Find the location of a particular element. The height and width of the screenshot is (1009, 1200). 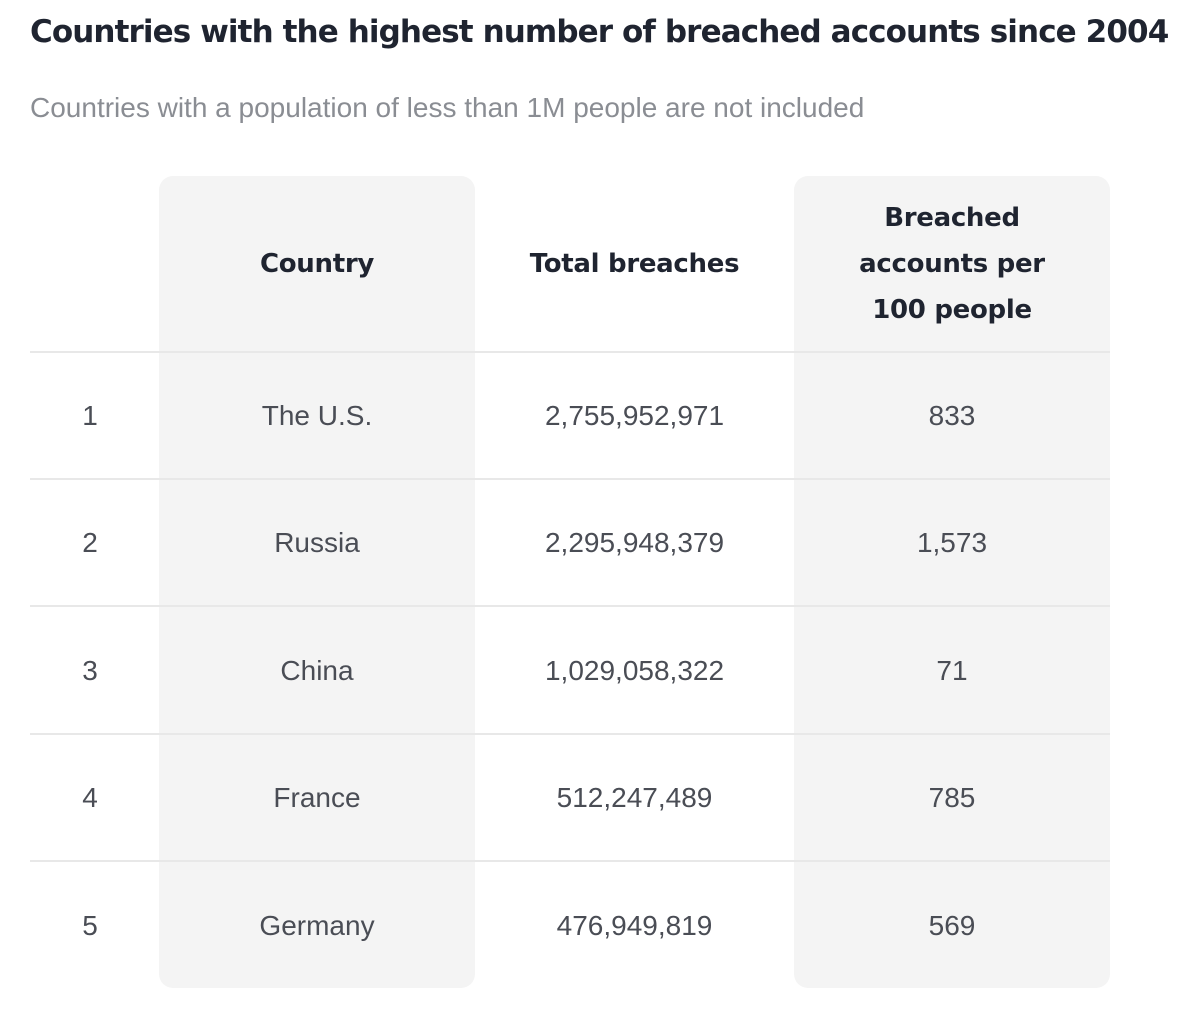

total-breaches-cell: 2,295,948,379 is located at coordinates (634, 543).